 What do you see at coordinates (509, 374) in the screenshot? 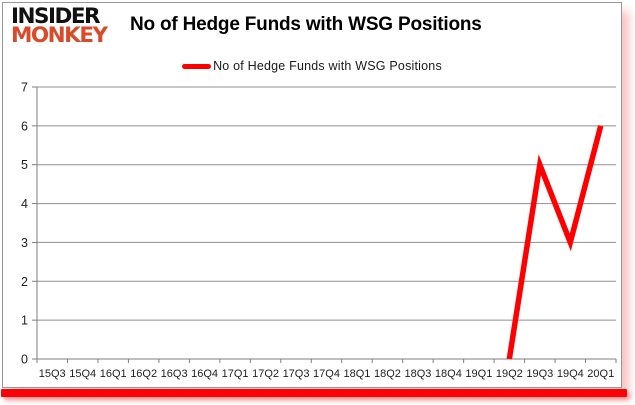
I see `x-tick-label: 19Q2` at bounding box center [509, 374].